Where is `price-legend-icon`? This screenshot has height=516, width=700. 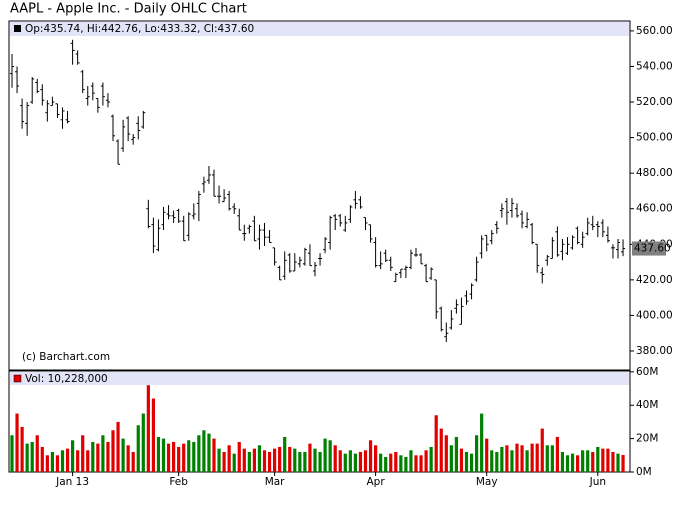
price-legend-icon is located at coordinates (17, 28).